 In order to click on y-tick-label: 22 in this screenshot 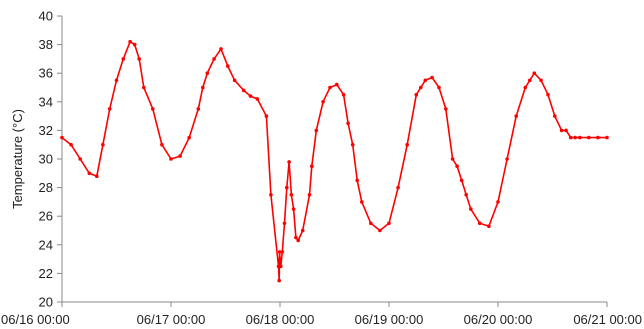, I will do `click(46, 273)`.